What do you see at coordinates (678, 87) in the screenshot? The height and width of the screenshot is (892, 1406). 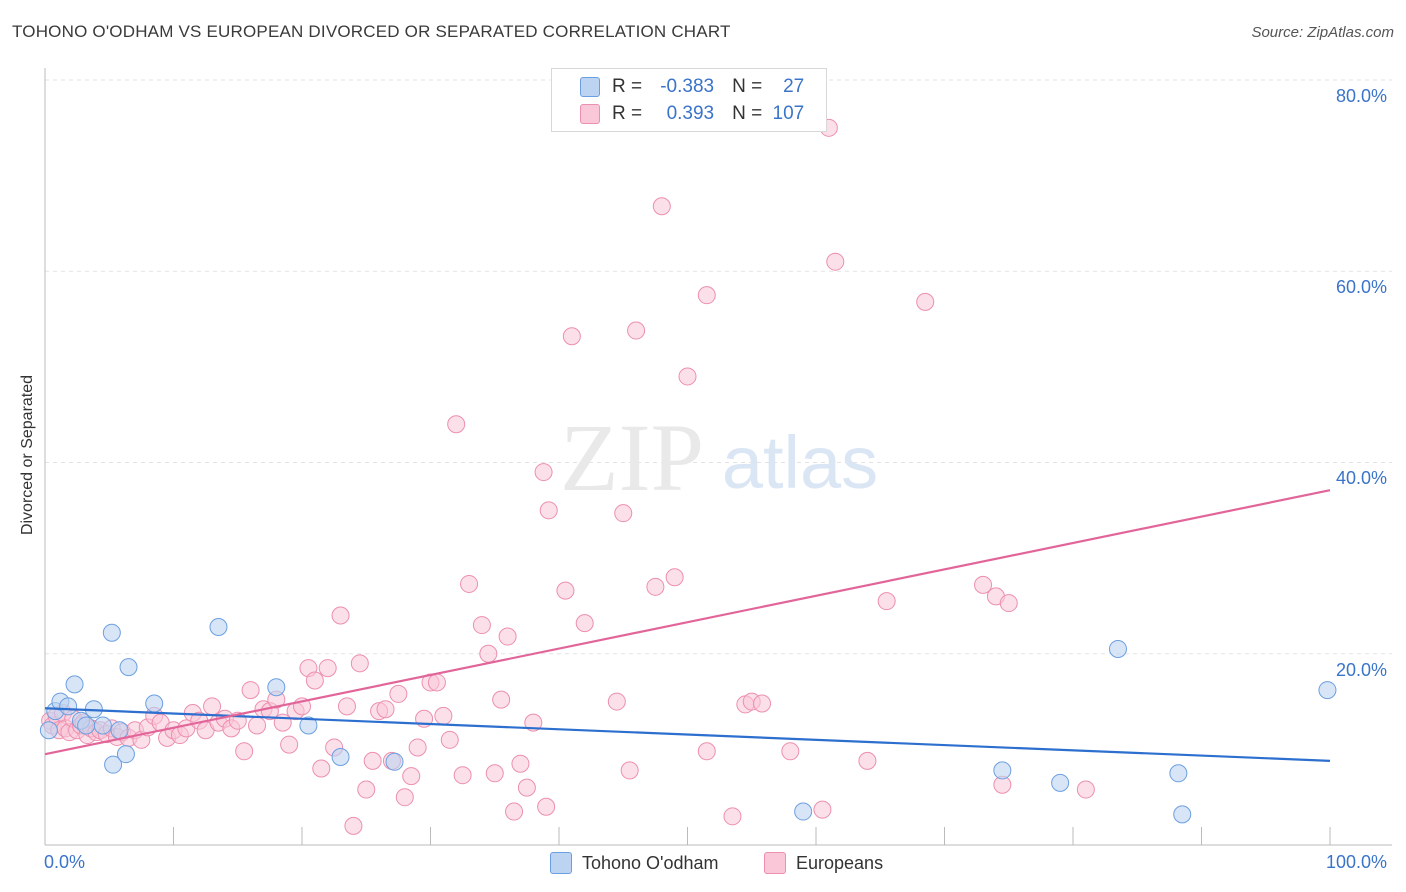 I see `legend-row-tohono: R = -0.383 N = 27` at bounding box center [678, 87].